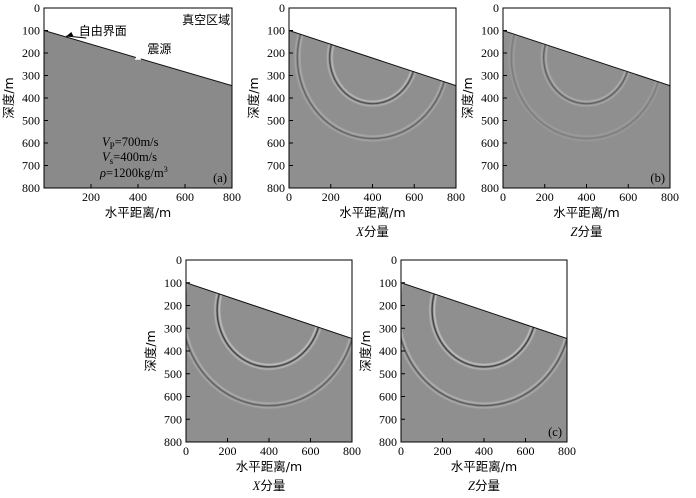 Image resolution: width=696 pixels, height=498 pixels. I want to click on free-surface-arrowhead, so click(69, 35).